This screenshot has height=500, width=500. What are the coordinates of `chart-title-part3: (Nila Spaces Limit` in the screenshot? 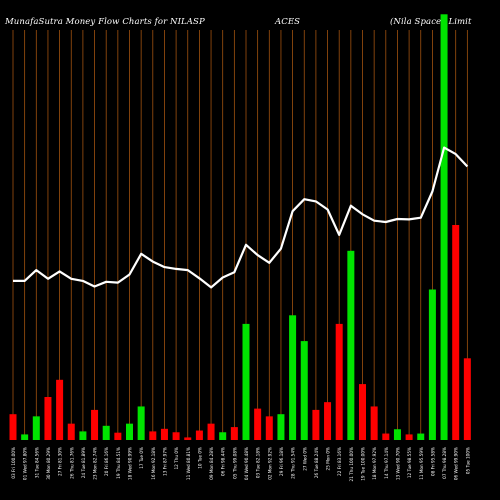 It's located at (431, 22).